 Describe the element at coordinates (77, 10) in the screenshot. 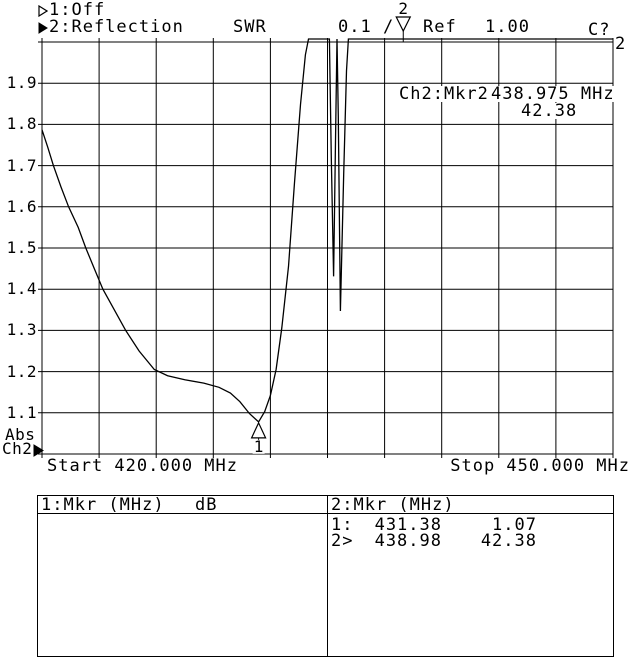

I see `trace1-state: 1:Off` at that location.